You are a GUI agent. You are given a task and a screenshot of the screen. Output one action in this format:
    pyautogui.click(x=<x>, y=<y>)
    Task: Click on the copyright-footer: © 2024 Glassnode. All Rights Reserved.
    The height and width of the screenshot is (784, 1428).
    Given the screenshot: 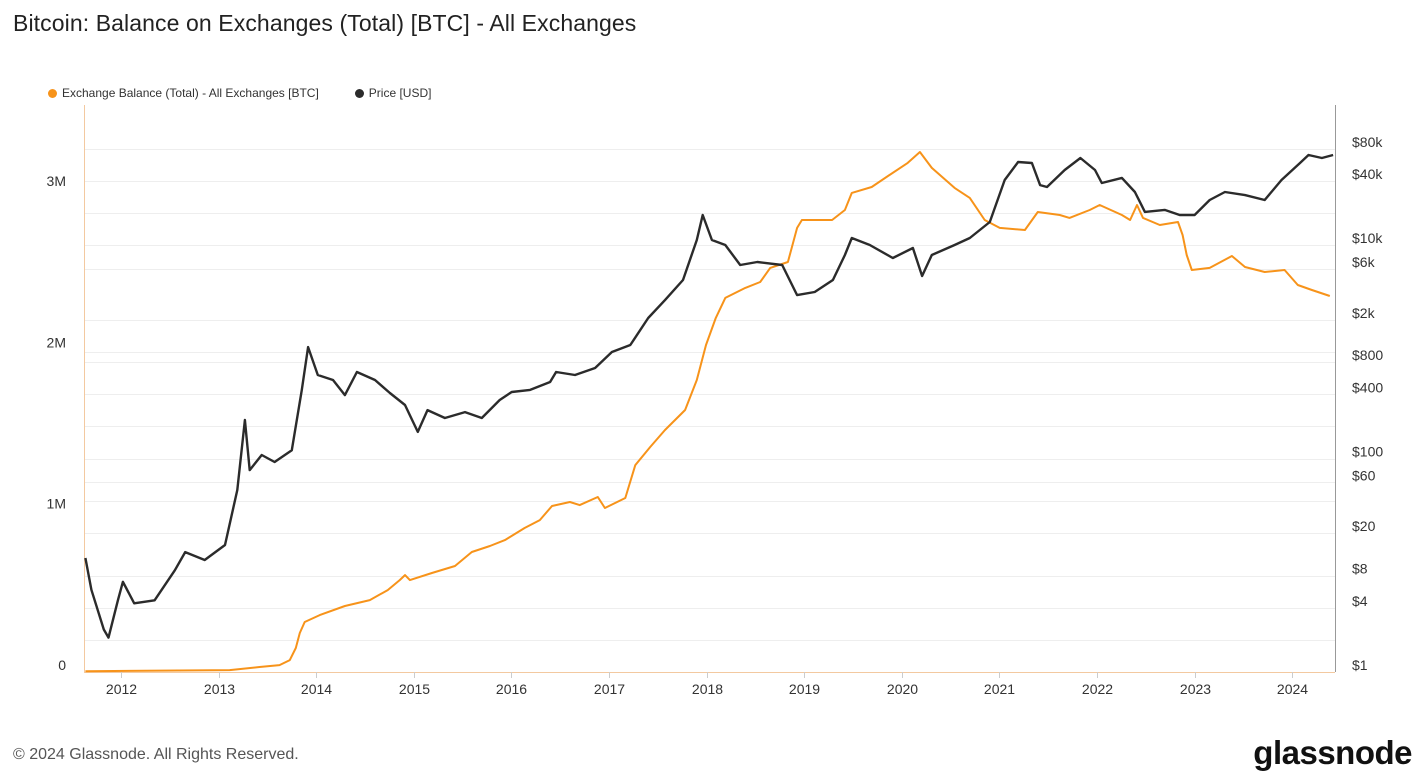 What is the action you would take?
    pyautogui.click(x=156, y=754)
    